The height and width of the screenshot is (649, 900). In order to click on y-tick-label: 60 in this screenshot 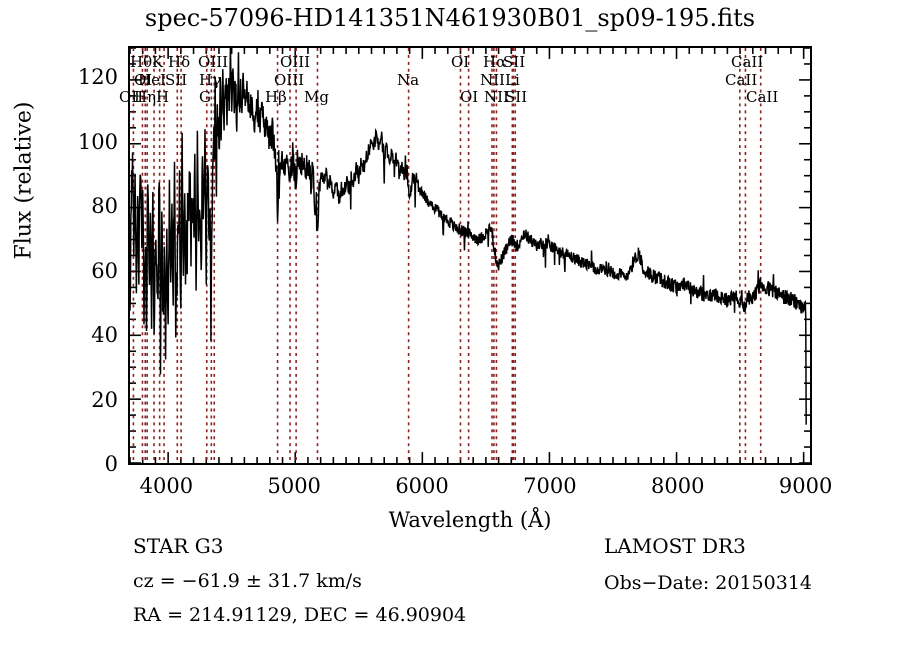, I will do `click(104, 270)`.